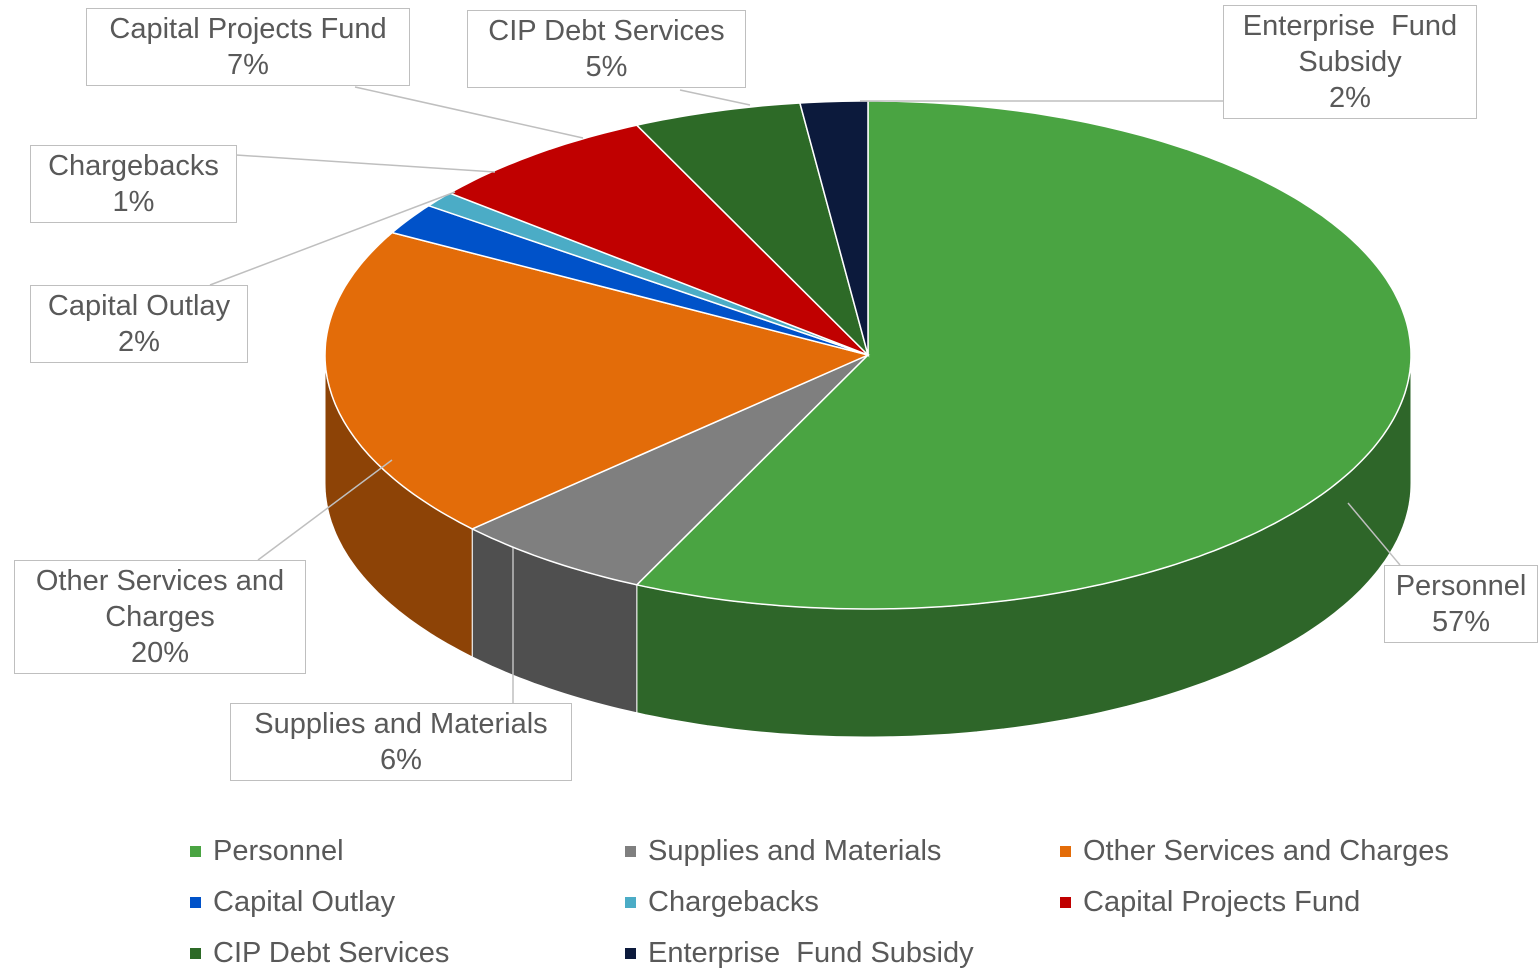 The width and height of the screenshot is (1538, 975). I want to click on data-label: Enterprise Fund Subsidy 2%, so click(1350, 62).